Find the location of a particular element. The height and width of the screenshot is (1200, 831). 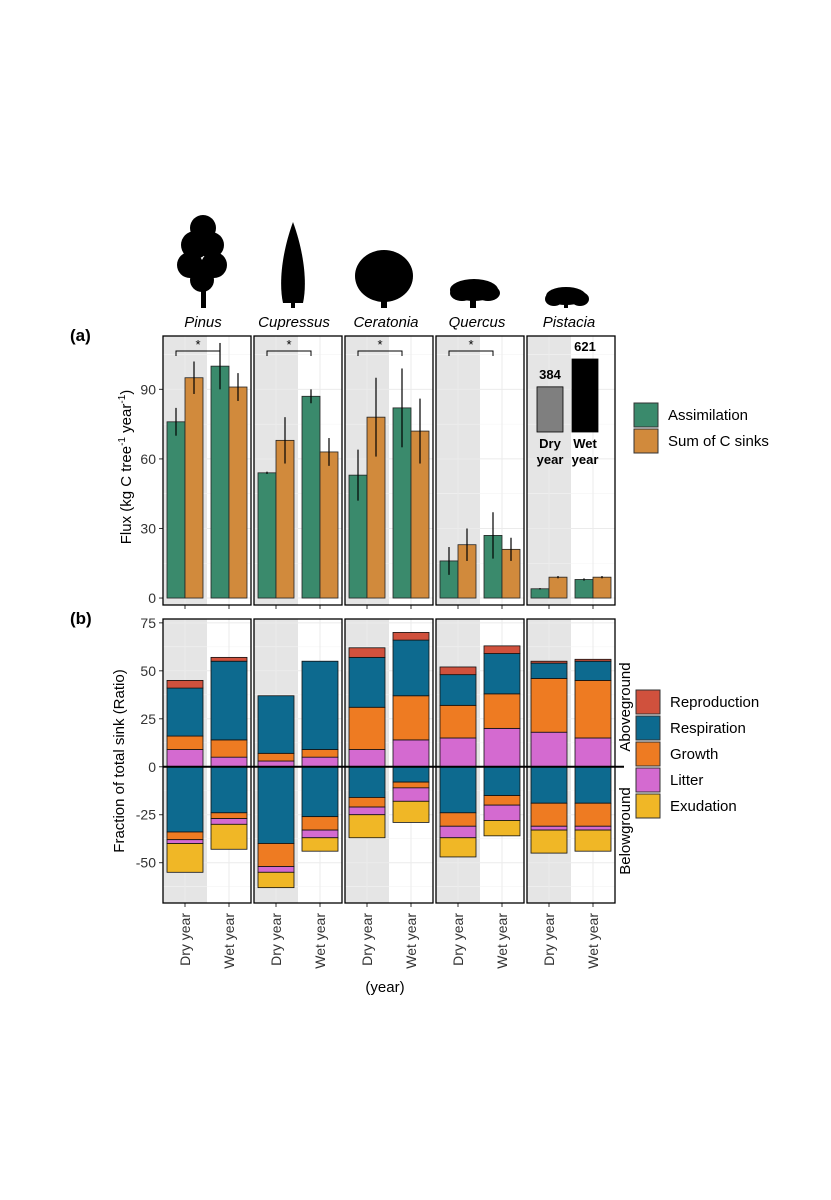

stack-above-growth-cupressus-dry is located at coordinates (276, 757).